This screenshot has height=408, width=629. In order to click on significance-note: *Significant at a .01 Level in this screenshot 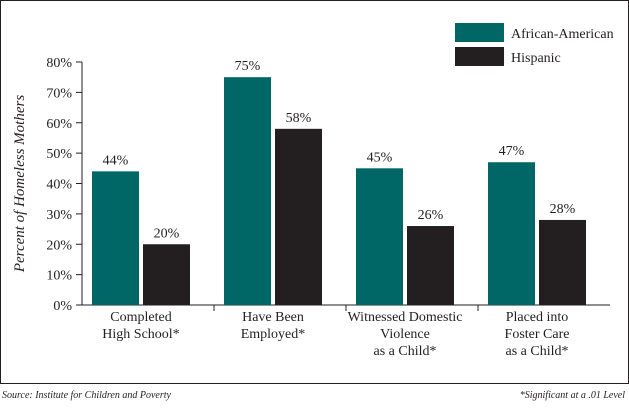, I will do `click(572, 395)`.